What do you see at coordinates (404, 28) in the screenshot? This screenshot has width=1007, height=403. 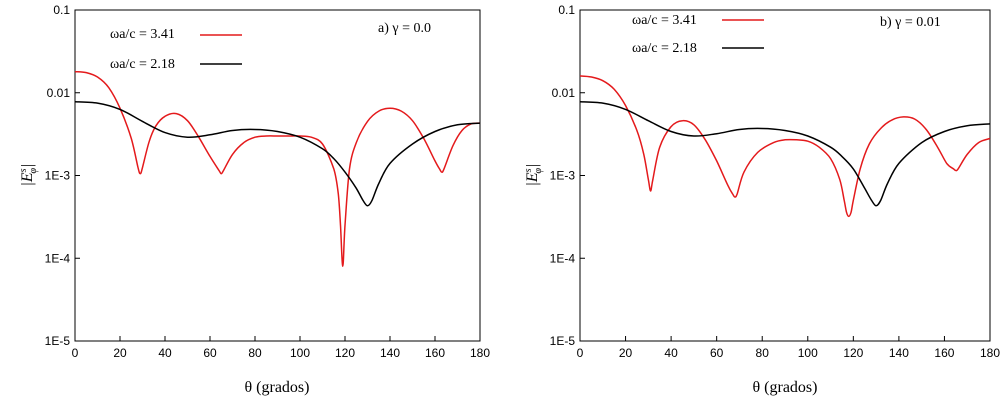 I see `panel-annotation: a) γ = 0.0` at bounding box center [404, 28].